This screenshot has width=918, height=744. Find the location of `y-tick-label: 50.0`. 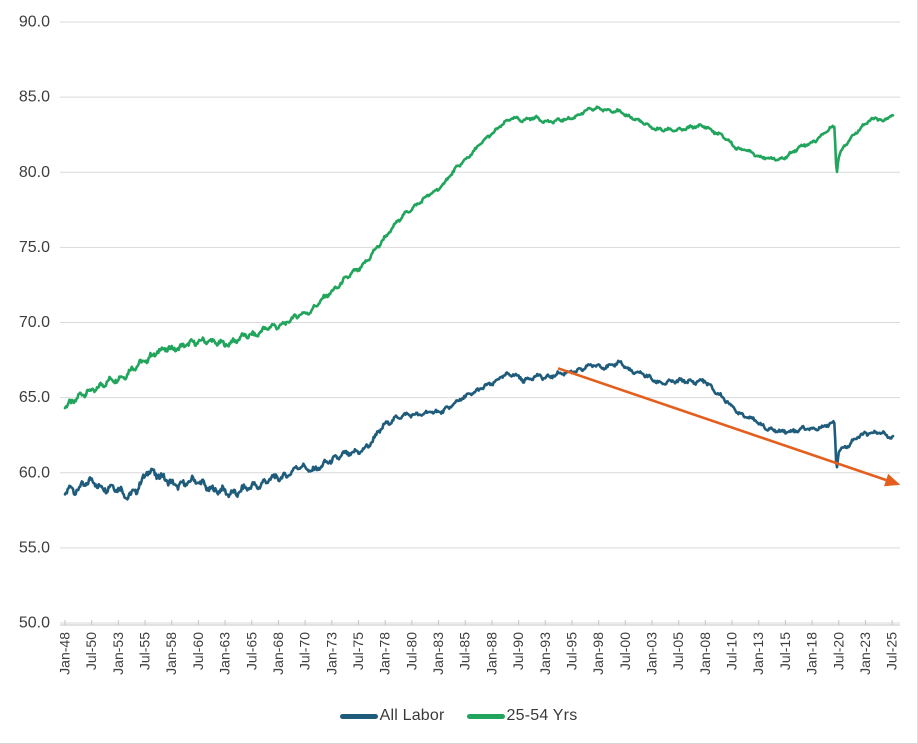

y-tick-label: 50.0 is located at coordinates (34, 623).